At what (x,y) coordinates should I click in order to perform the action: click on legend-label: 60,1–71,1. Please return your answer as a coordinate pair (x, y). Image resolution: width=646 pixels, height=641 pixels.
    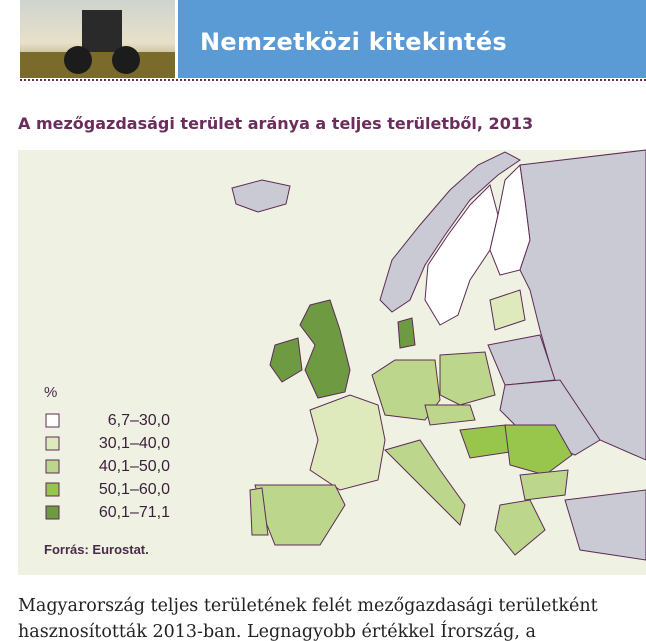
    Looking at the image, I should click on (134, 512).